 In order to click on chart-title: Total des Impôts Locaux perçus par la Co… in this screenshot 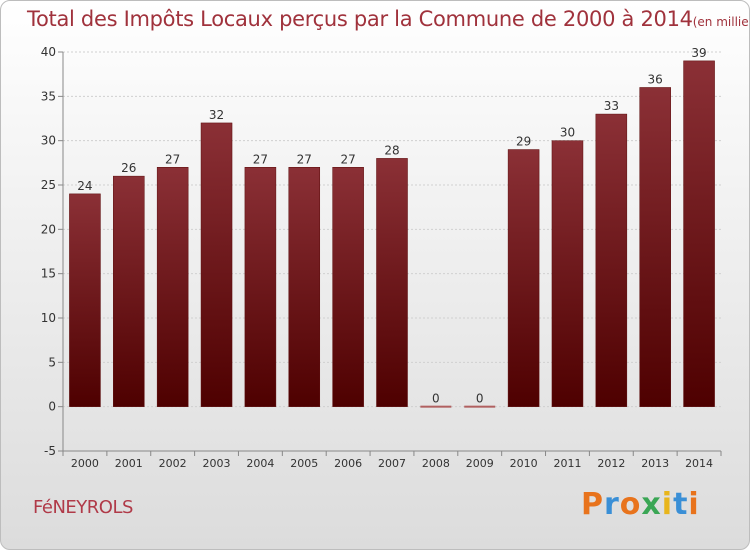, I will do `click(388, 19)`.